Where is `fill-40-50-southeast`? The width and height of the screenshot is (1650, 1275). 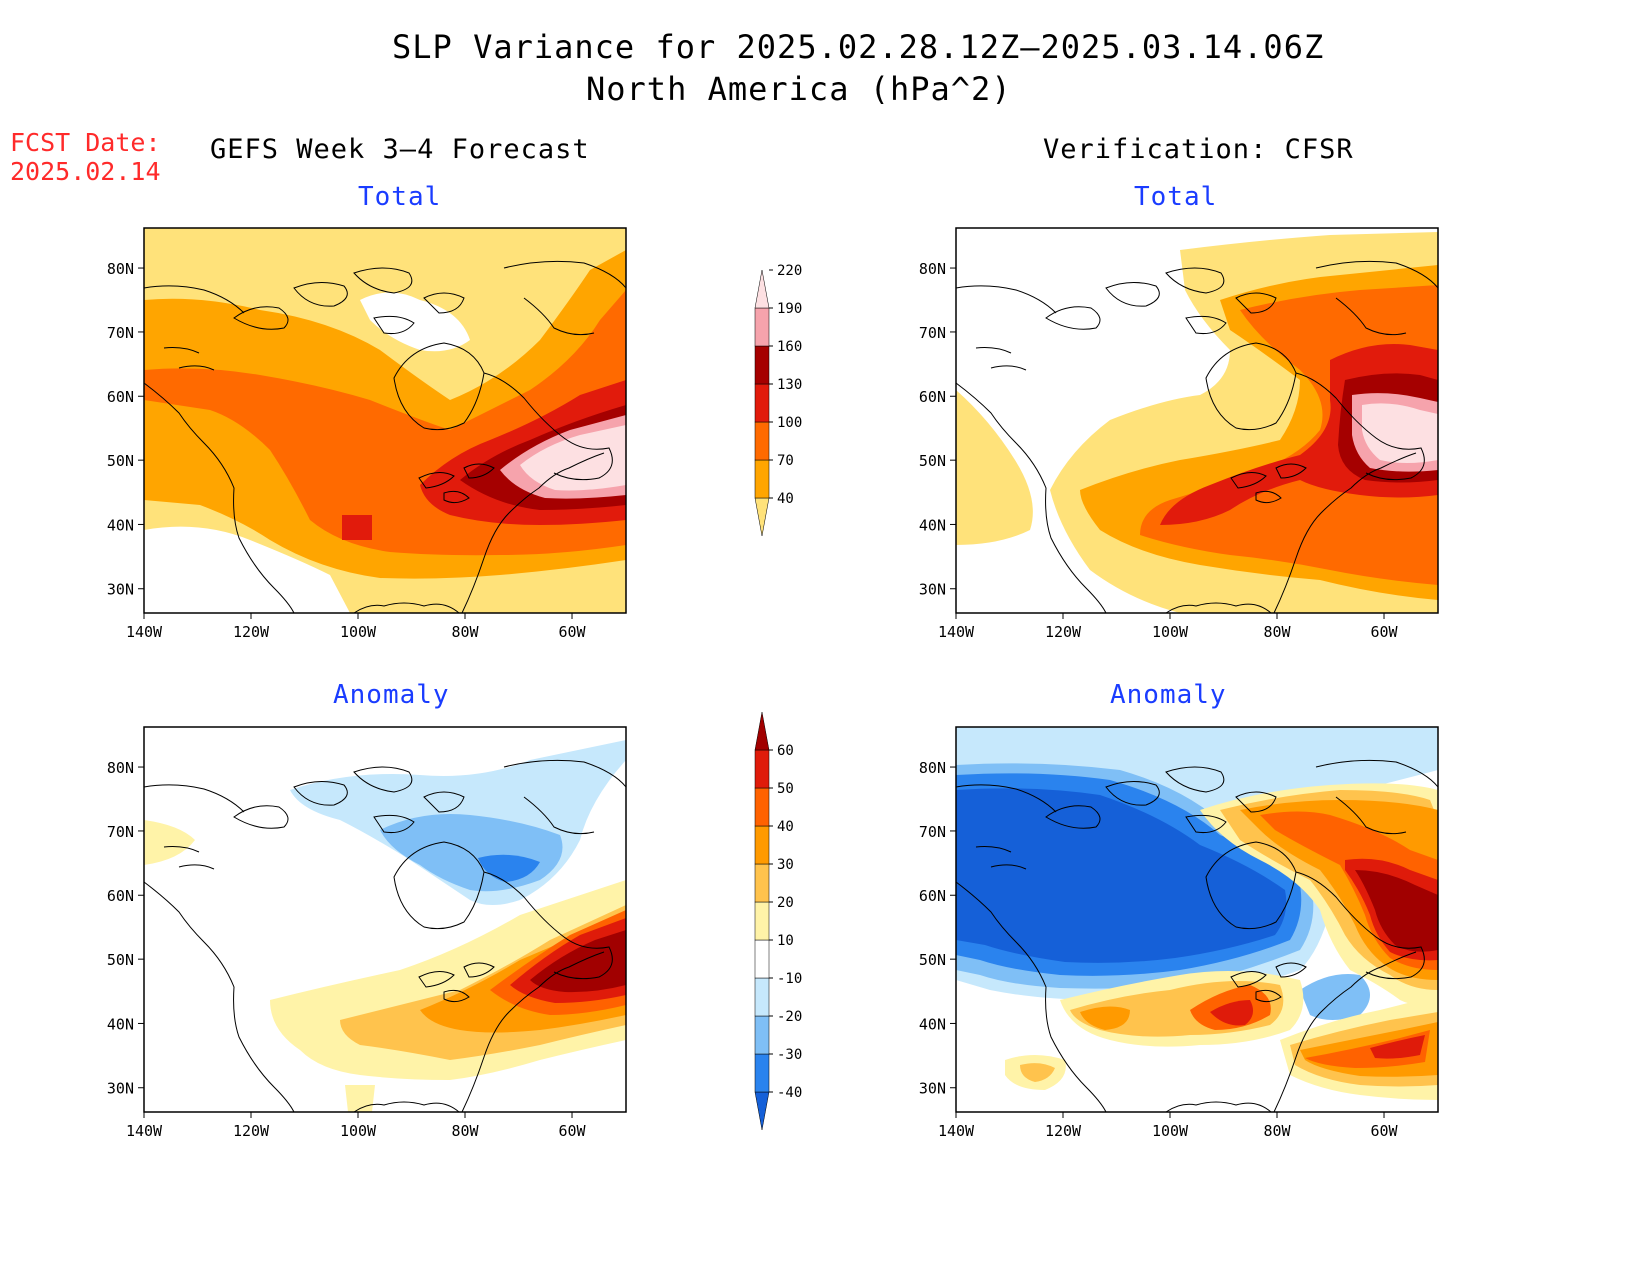
fill-40-50-southeast is located at coordinates (1367, 1049).